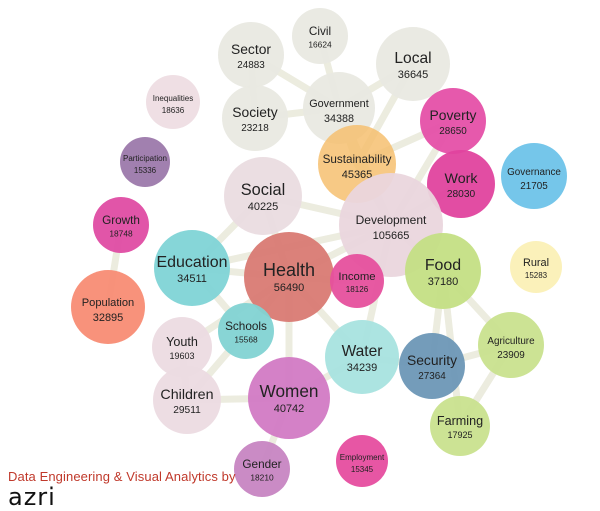 This screenshot has height=511, width=600. Describe the element at coordinates (432, 376) in the screenshot. I see `node-count-security: 27364` at that location.